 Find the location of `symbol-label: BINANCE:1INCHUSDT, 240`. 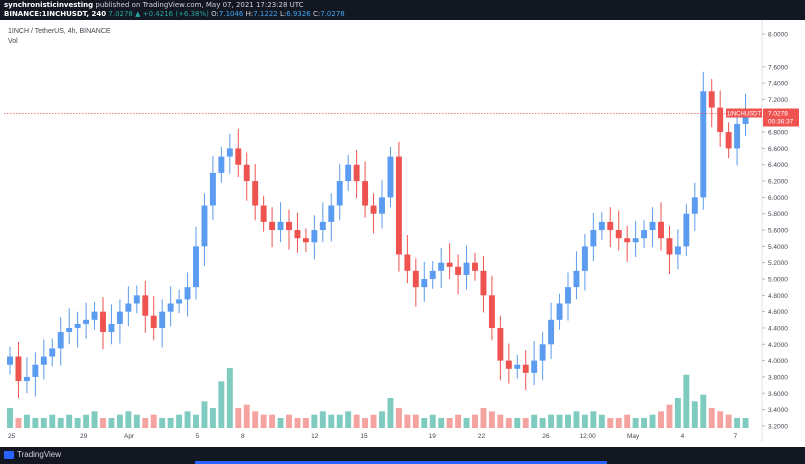

symbol-label: BINANCE:1INCHUSDT, 240 is located at coordinates (55, 14).